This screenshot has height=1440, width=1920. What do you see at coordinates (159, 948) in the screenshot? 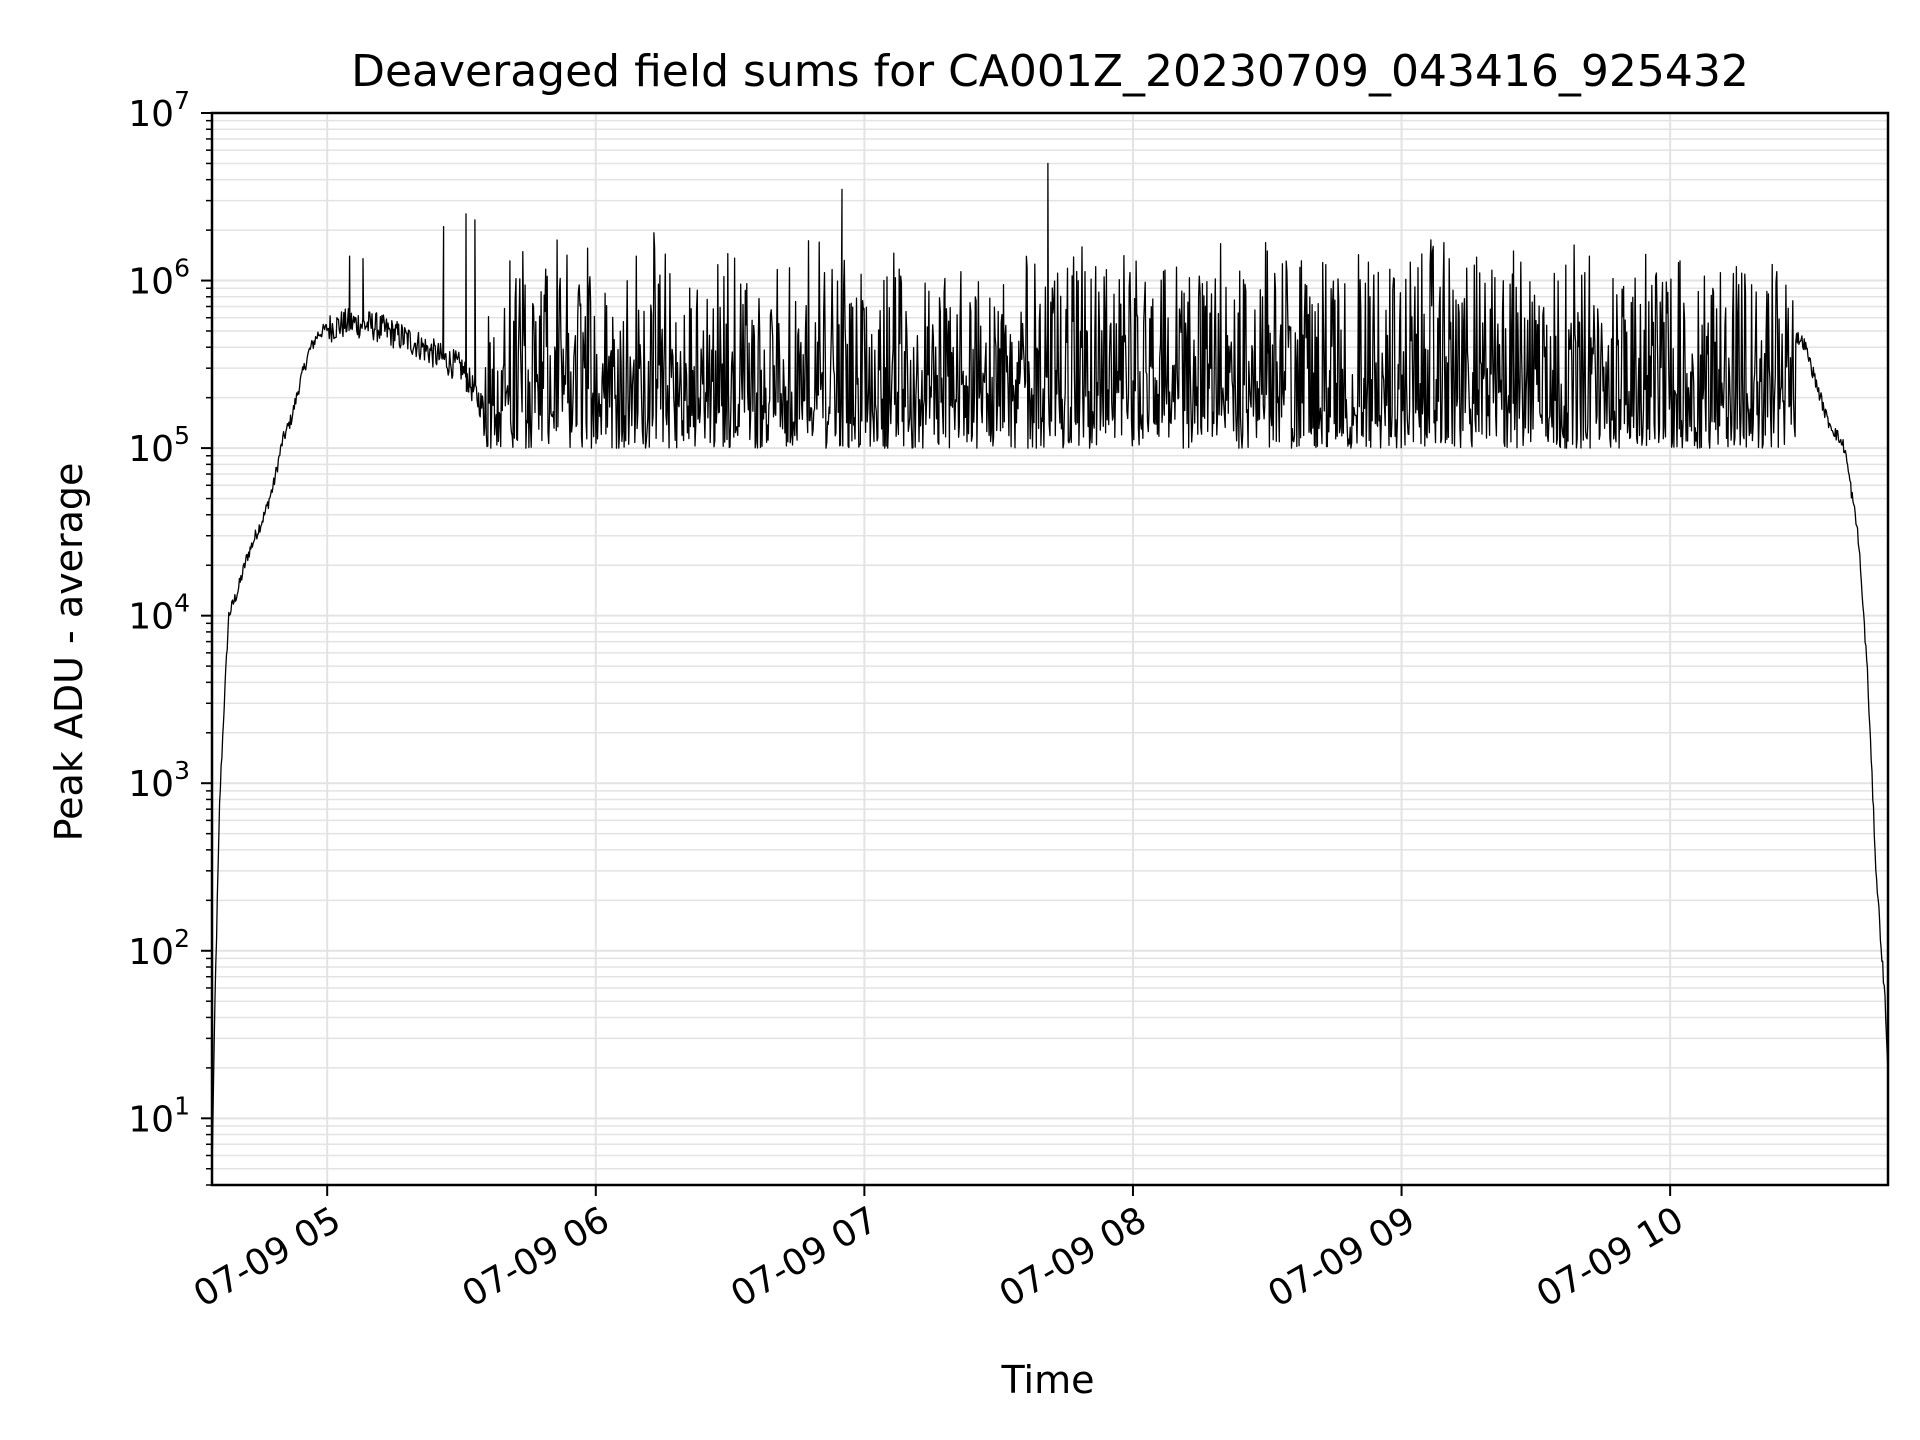
I see `y-tick-label: 10²` at bounding box center [159, 948].